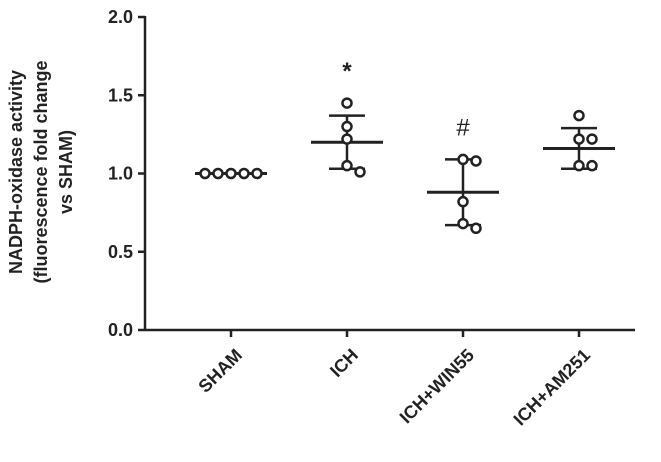 This screenshot has width=661, height=462. I want to click on y-tick-label: 0.5, so click(120, 252).